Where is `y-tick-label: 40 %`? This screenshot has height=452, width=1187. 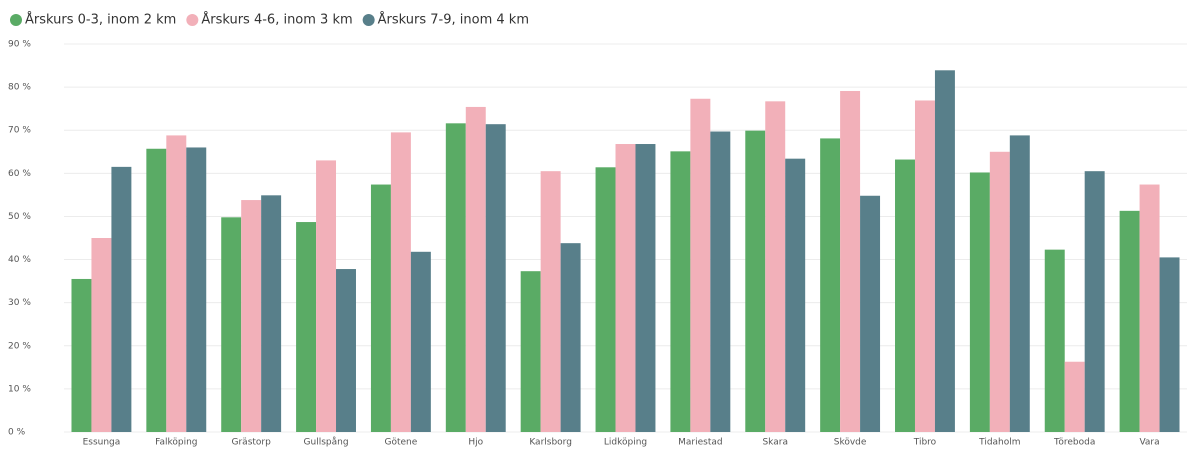
y-tick-label: 40 % is located at coordinates (19, 260).